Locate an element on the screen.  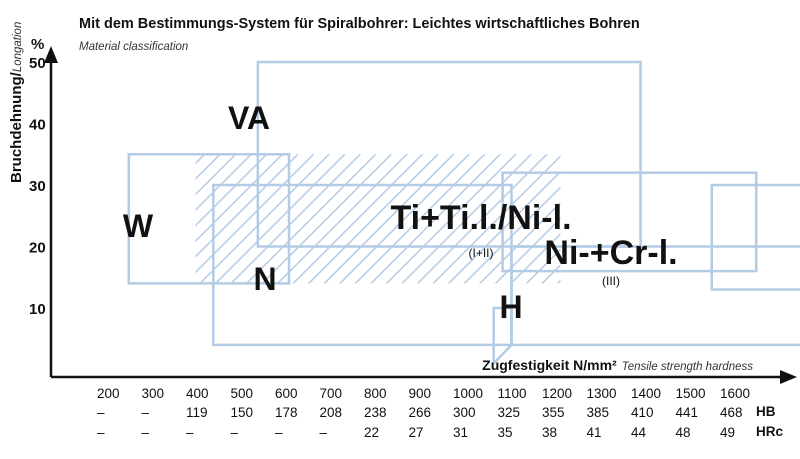
y-axis-title-en: Longation is located at coordinates (18, 47).